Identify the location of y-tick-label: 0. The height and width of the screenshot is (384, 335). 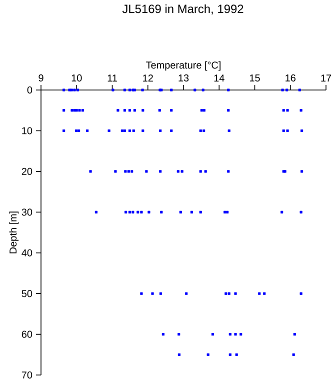
(29, 90).